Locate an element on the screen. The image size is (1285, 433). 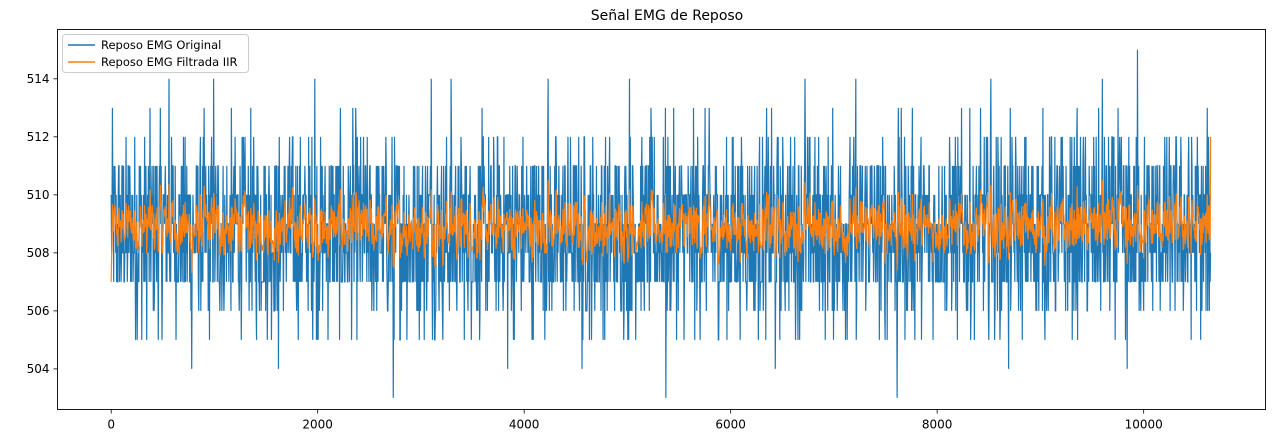
y-tick-label: 504 is located at coordinates (38, 369).